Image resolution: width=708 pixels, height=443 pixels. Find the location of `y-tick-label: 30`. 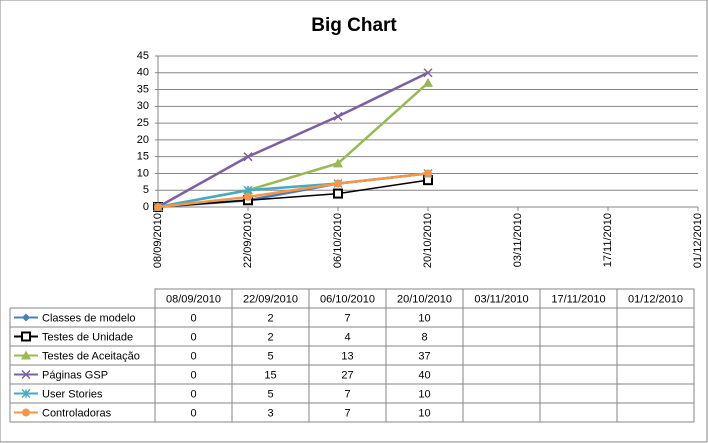

y-tick-label: 30 is located at coordinates (143, 106).